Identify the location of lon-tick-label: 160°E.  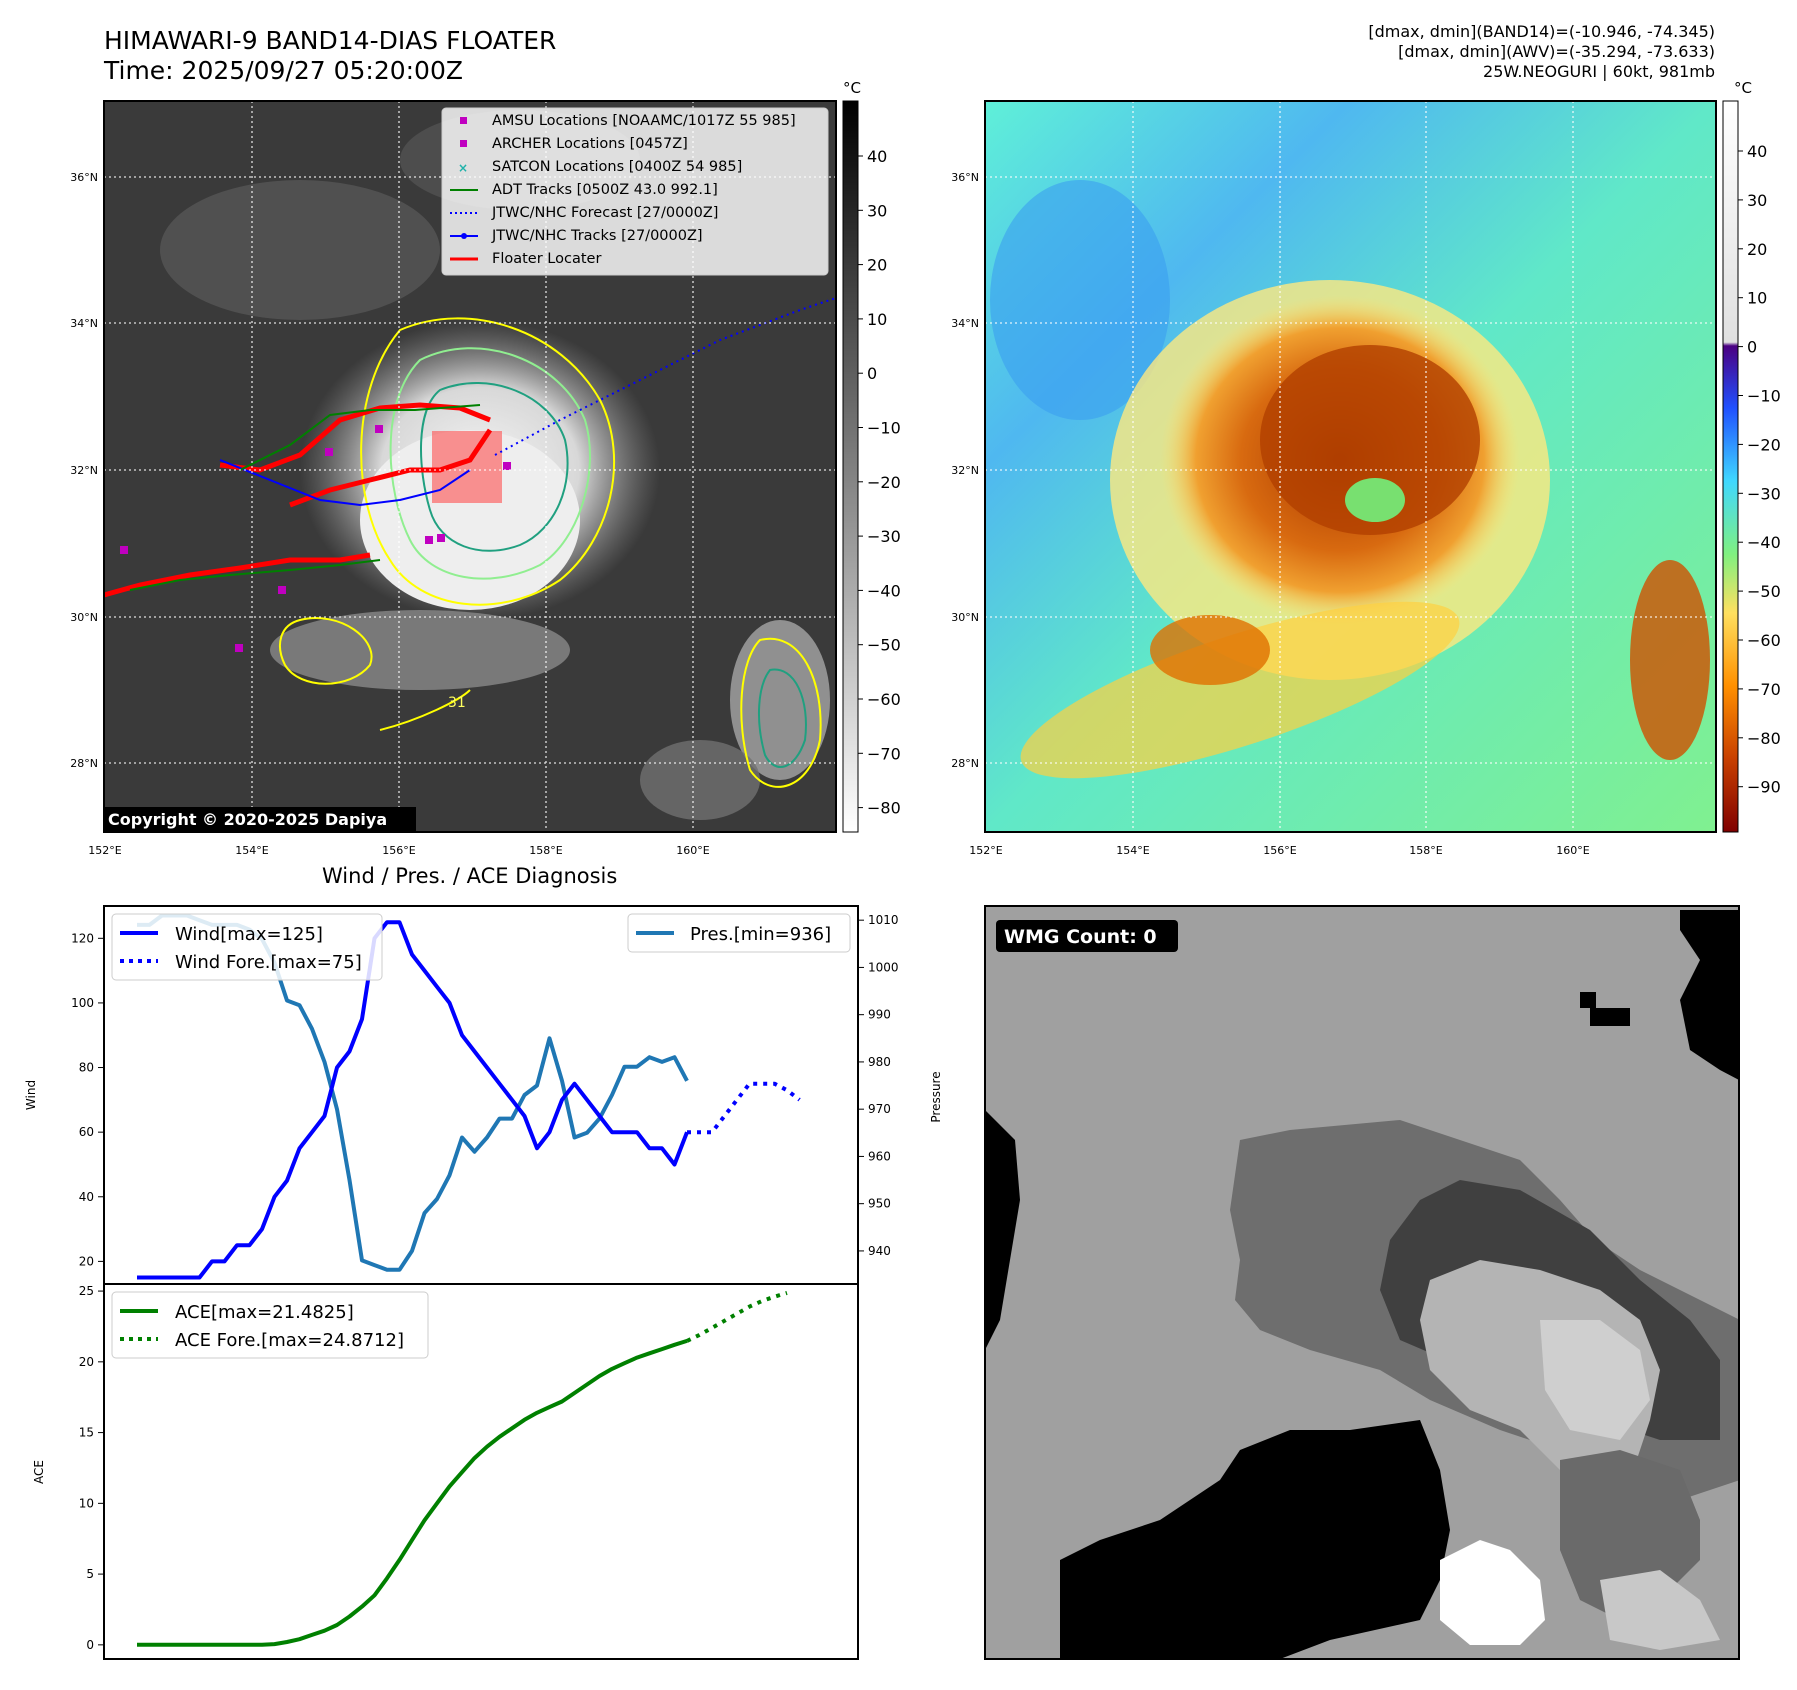
(1572, 850).